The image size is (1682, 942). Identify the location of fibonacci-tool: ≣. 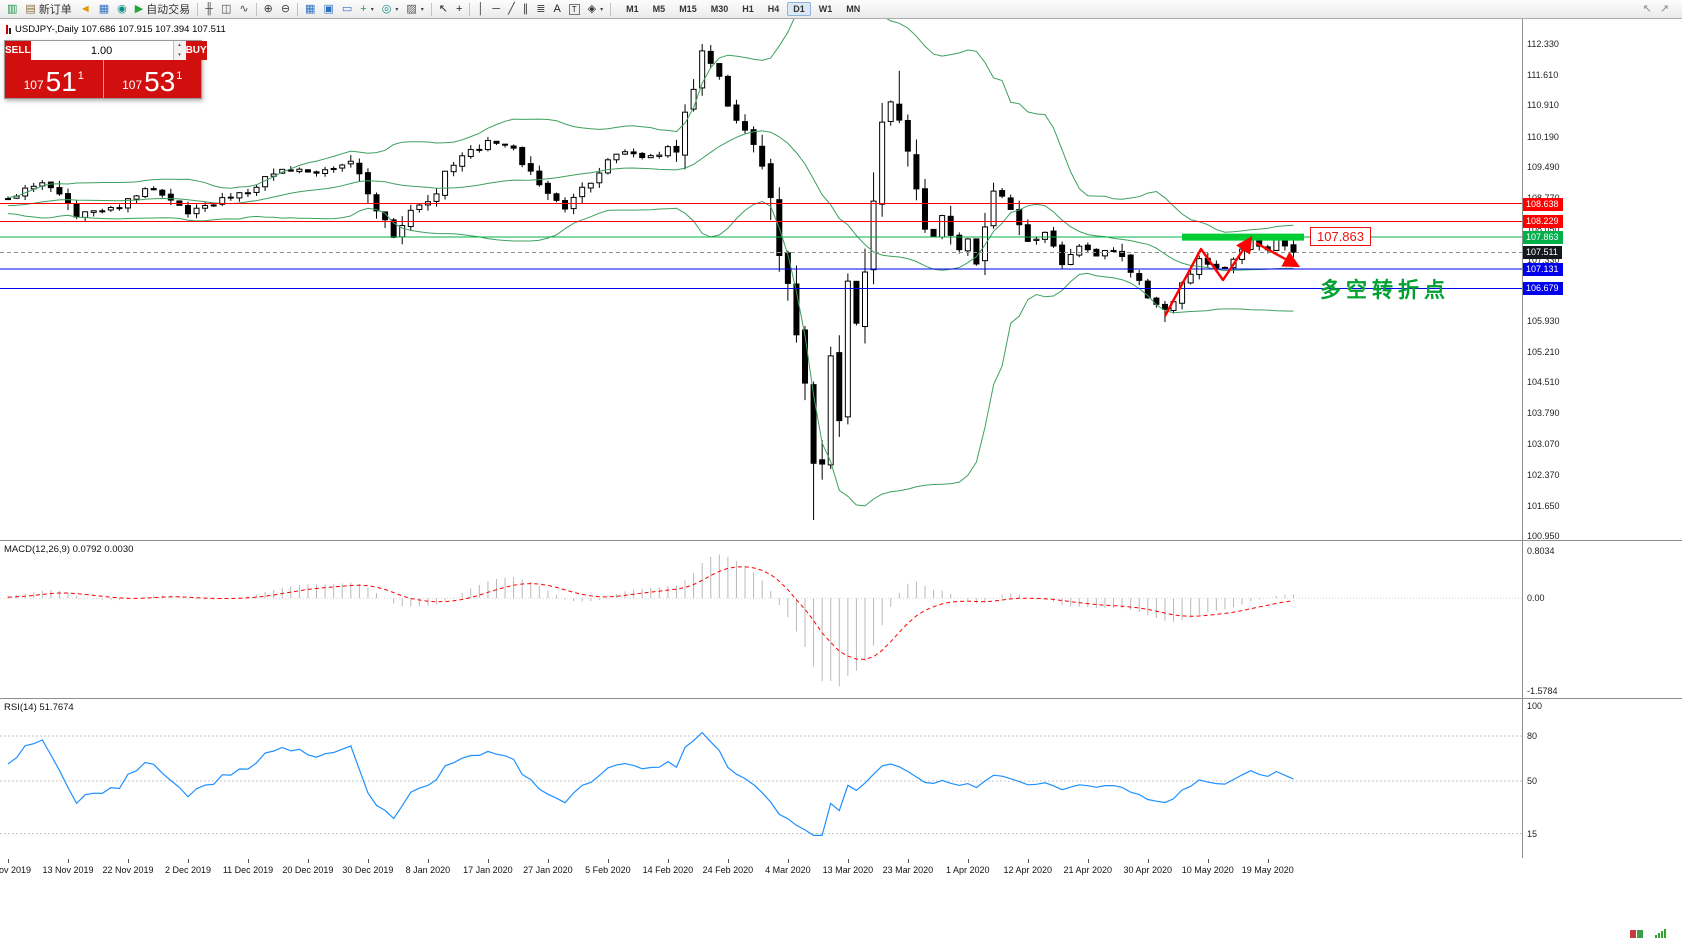
(540, 9).